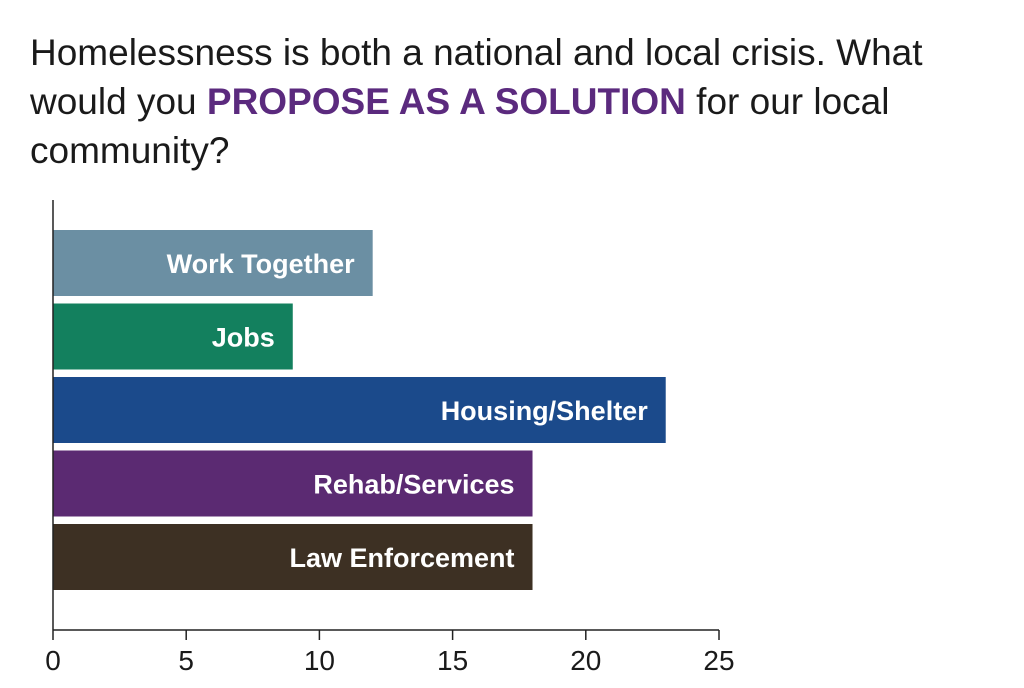 The height and width of the screenshot is (688, 1024). What do you see at coordinates (186, 660) in the screenshot?
I see `x-tick-label-5: 5` at bounding box center [186, 660].